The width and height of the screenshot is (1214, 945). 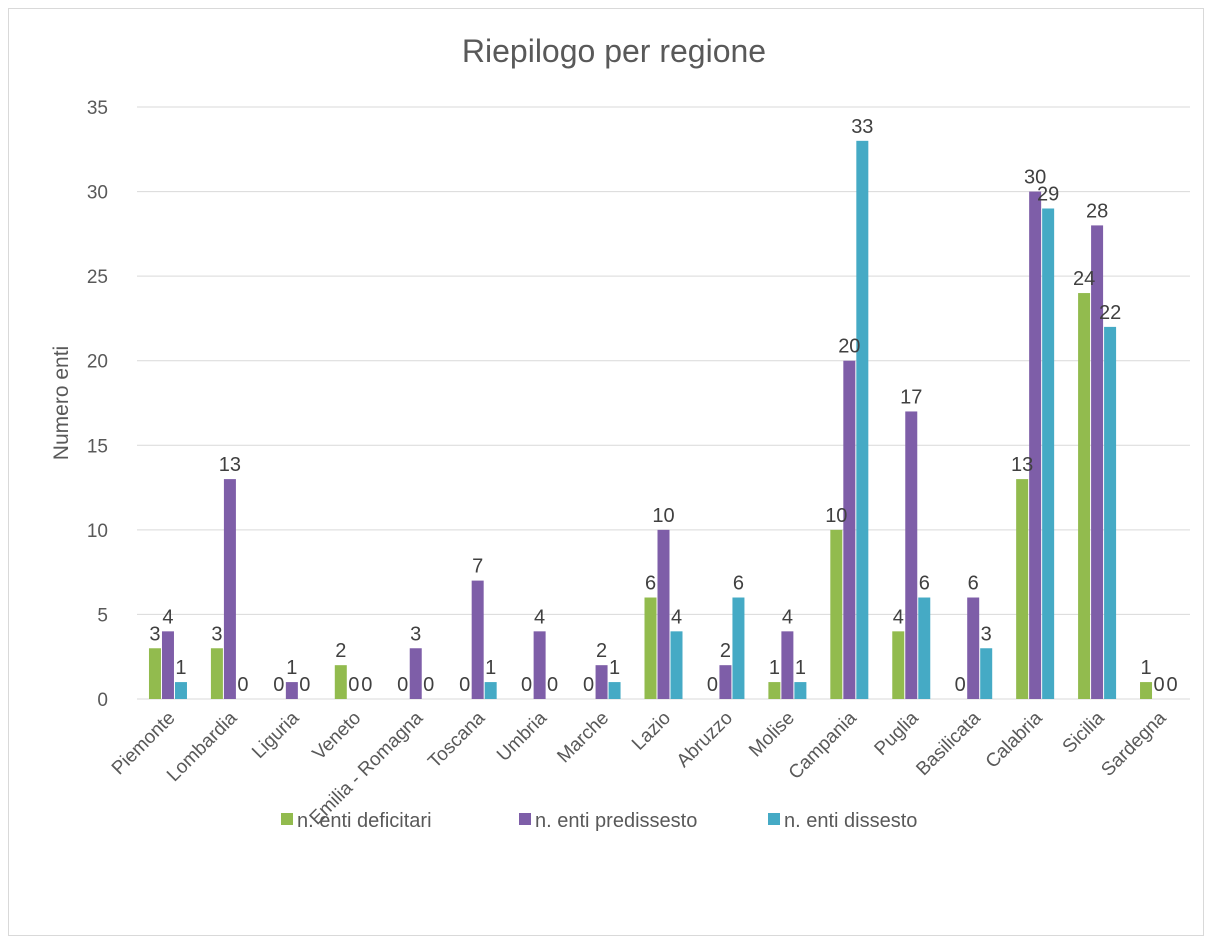 What do you see at coordinates (364, 821) in the screenshot?
I see `legend-label: n. enti deficitari` at bounding box center [364, 821].